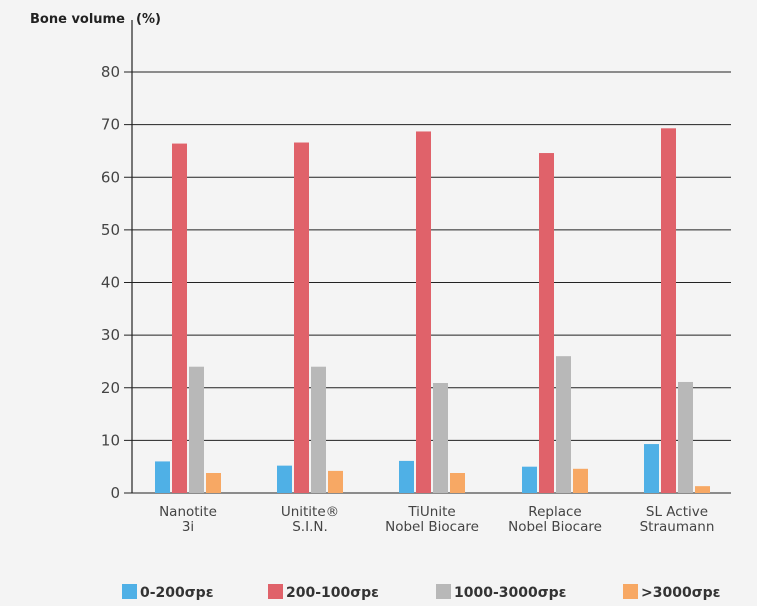 This screenshot has height=606, width=757. I want to click on legend-label: >3000σpε, so click(680, 593).